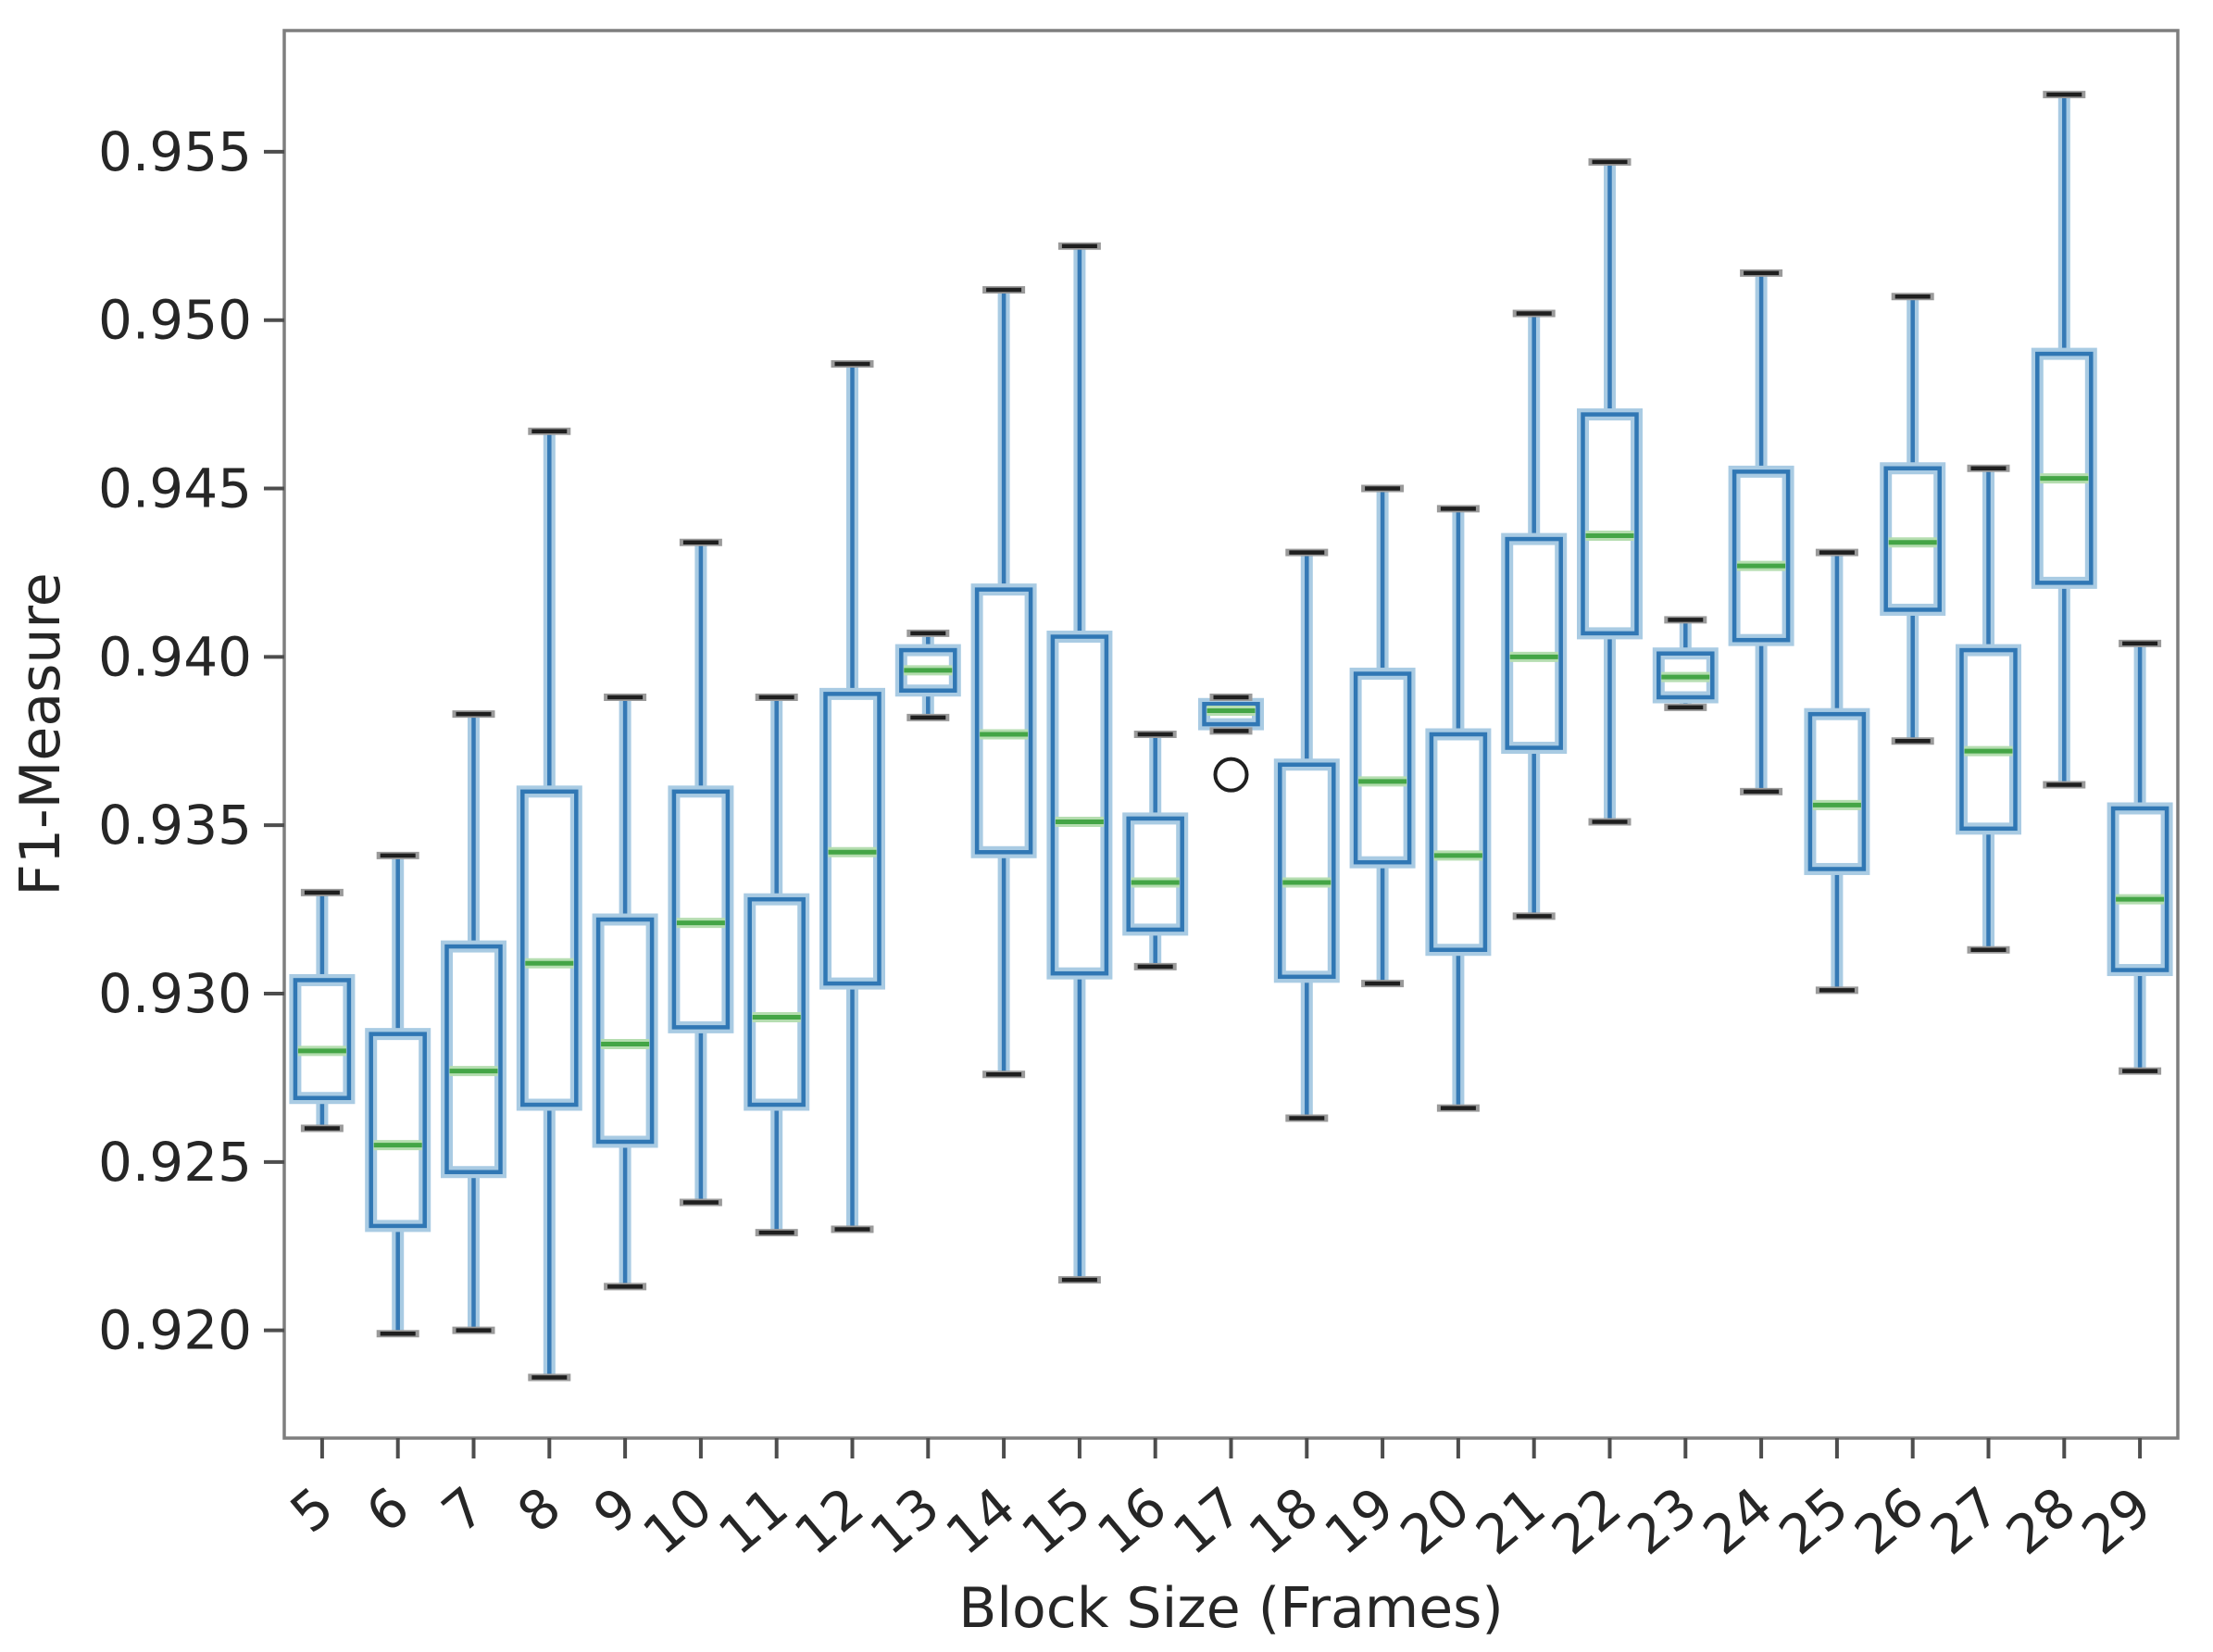  Describe the element at coordinates (175, 993) in the screenshot. I see `y-tick-label-0.930: 0.930` at that location.